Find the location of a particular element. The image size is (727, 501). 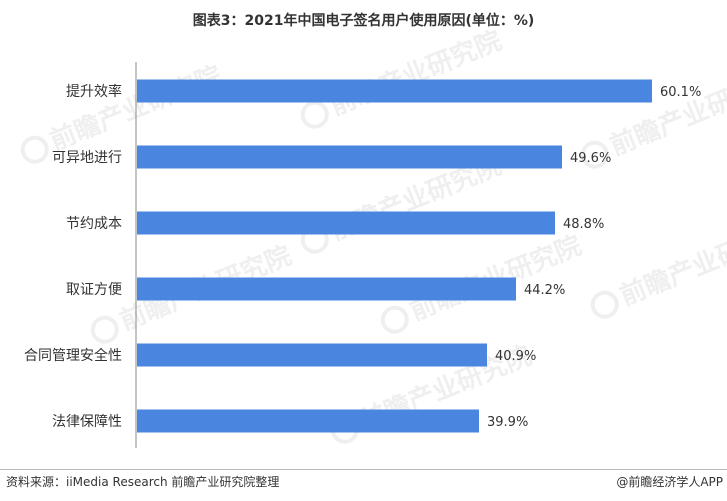

footer-divider is located at coordinates (363, 469).